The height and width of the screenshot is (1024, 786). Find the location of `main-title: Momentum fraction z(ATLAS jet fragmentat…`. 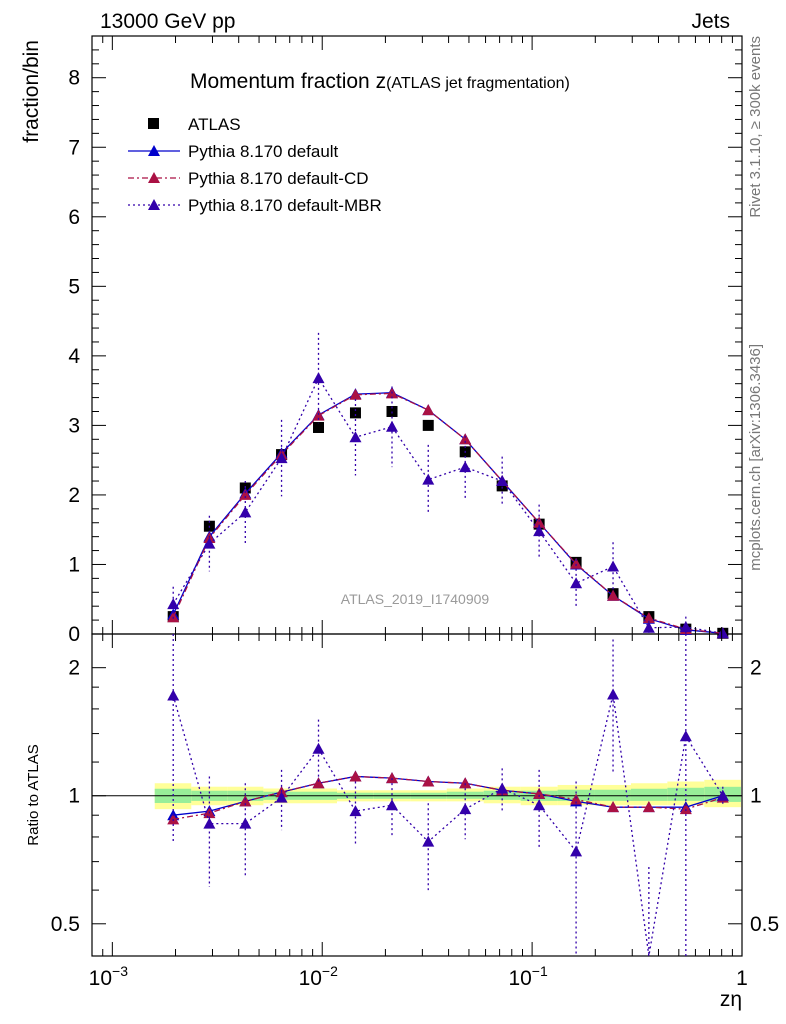

main-title: Momentum fraction z(ATLAS jet fragmentat… is located at coordinates (380, 81).